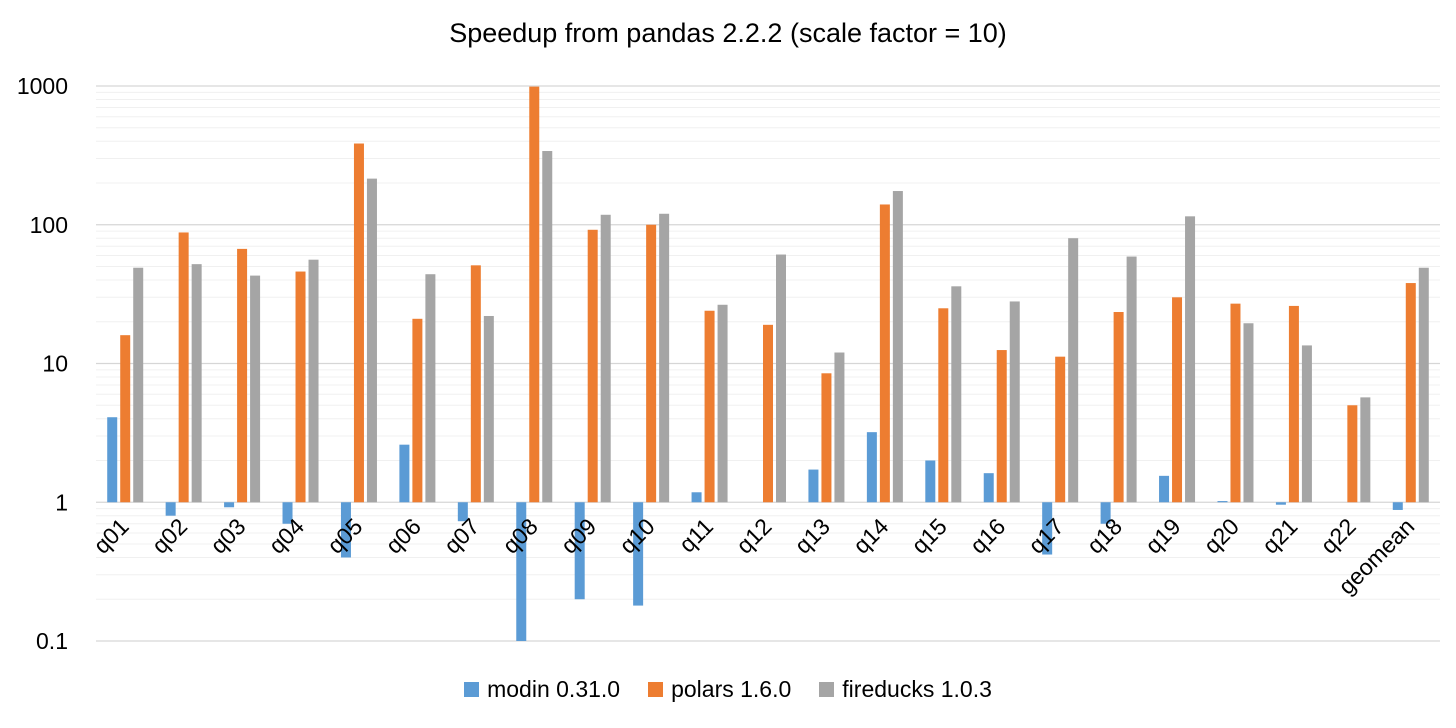 This screenshot has height=728, width=1456. What do you see at coordinates (1014, 402) in the screenshot?
I see `bar-fireducks-q16` at bounding box center [1014, 402].